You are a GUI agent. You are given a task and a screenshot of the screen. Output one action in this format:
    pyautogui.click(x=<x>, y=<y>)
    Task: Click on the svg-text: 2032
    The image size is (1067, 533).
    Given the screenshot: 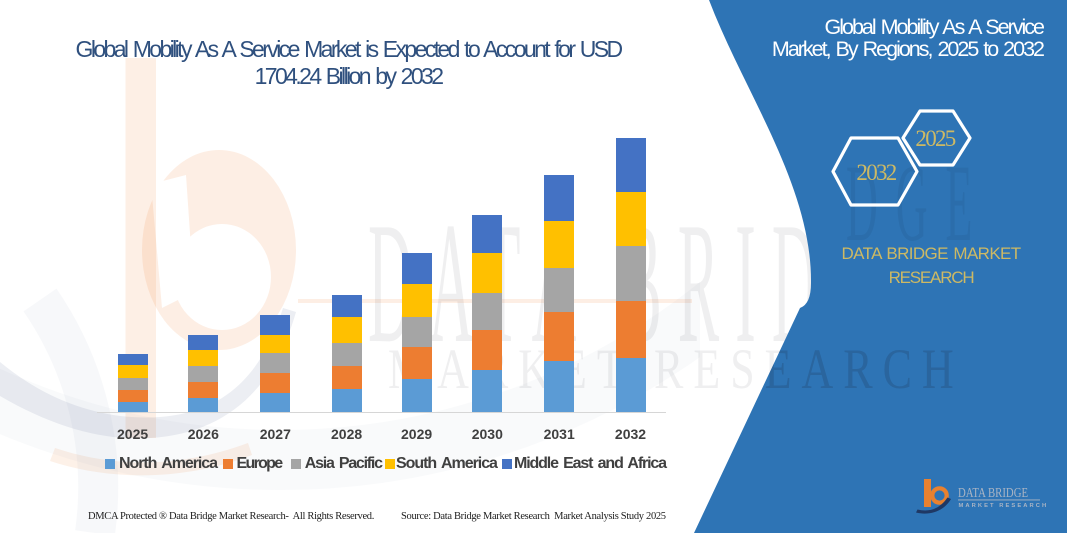 What is the action you would take?
    pyautogui.click(x=876, y=172)
    